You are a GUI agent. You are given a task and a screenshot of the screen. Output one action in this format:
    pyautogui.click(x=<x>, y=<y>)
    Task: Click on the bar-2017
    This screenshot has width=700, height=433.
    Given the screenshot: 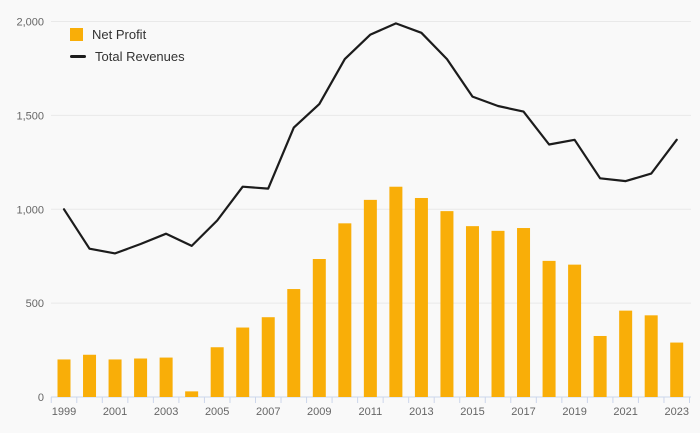 What is the action you would take?
    pyautogui.click(x=524, y=312)
    